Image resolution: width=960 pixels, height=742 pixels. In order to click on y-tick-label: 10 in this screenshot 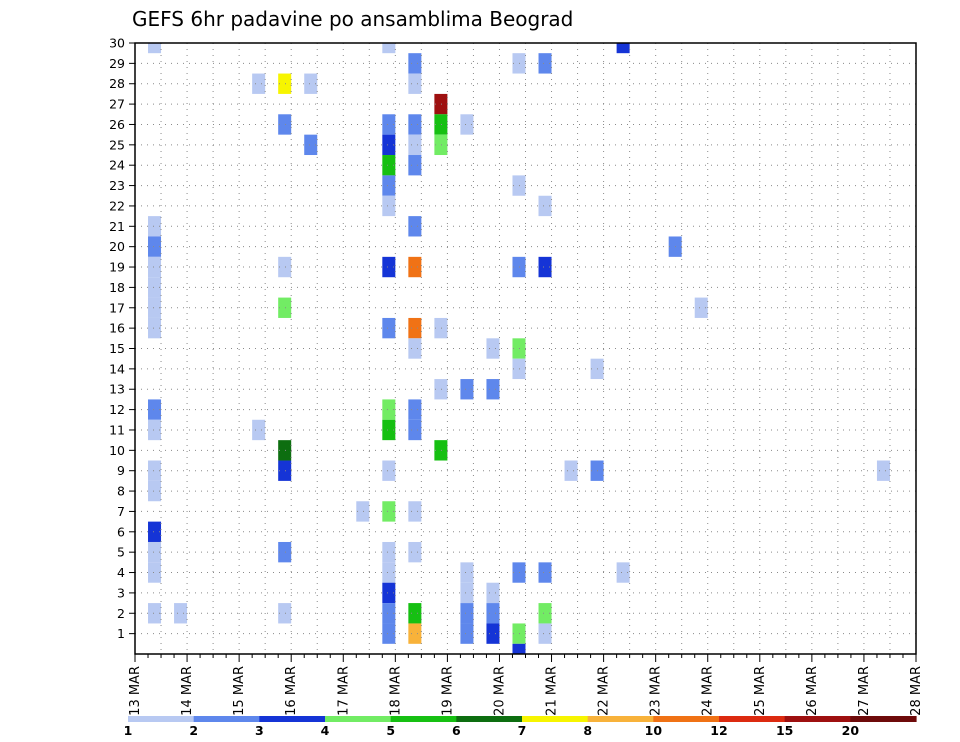, I will do `click(117, 450)`.